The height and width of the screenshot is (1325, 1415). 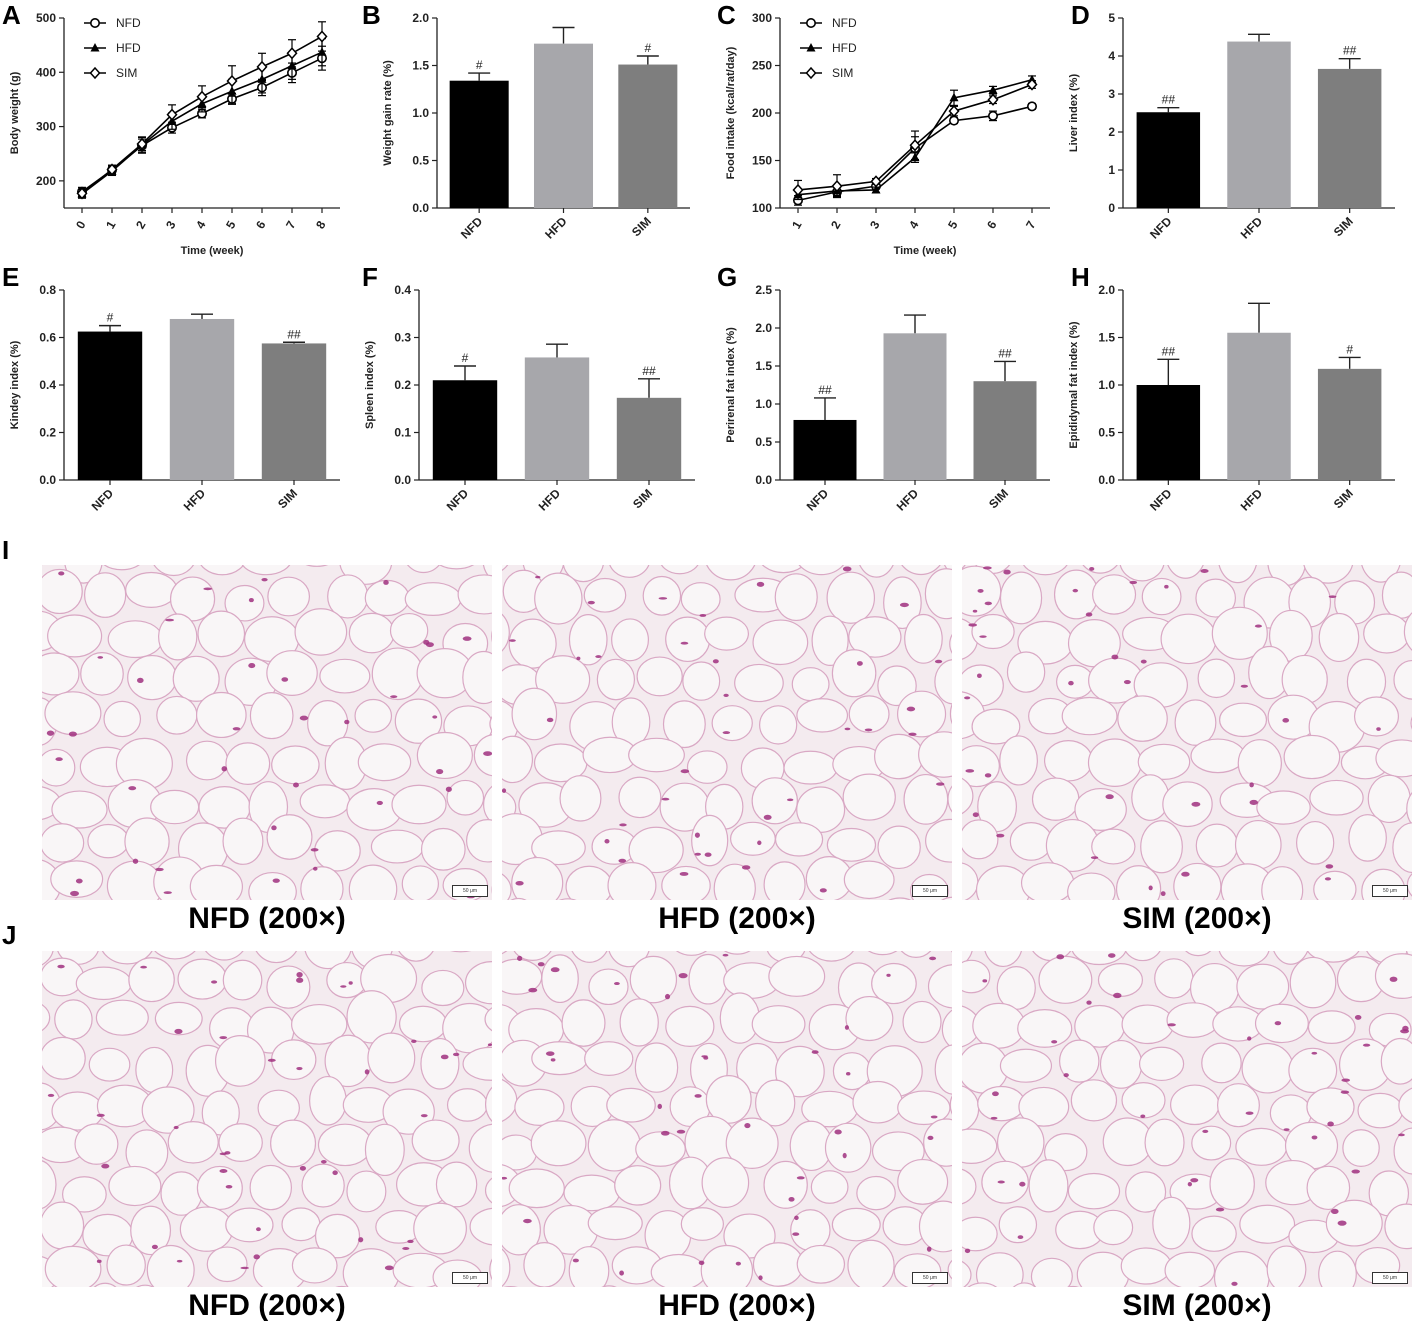 I want to click on x-tick-label: HFD, so click(x=550, y=500).